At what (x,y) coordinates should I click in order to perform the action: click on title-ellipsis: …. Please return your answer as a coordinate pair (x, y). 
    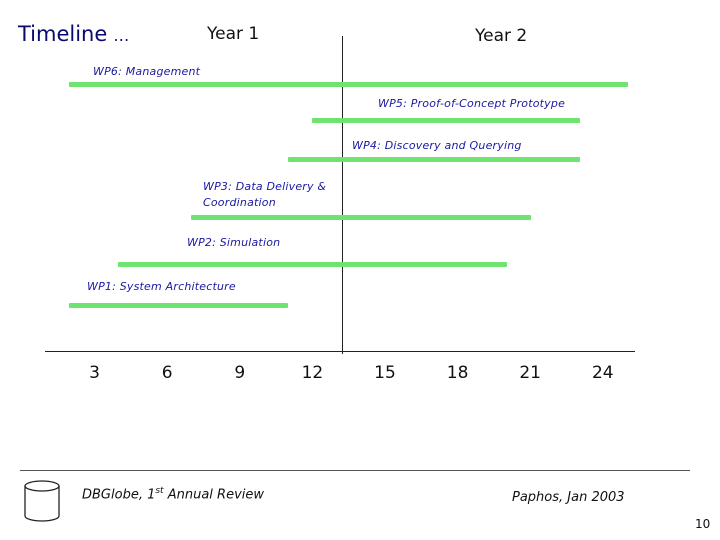
    Looking at the image, I should click on (121, 35).